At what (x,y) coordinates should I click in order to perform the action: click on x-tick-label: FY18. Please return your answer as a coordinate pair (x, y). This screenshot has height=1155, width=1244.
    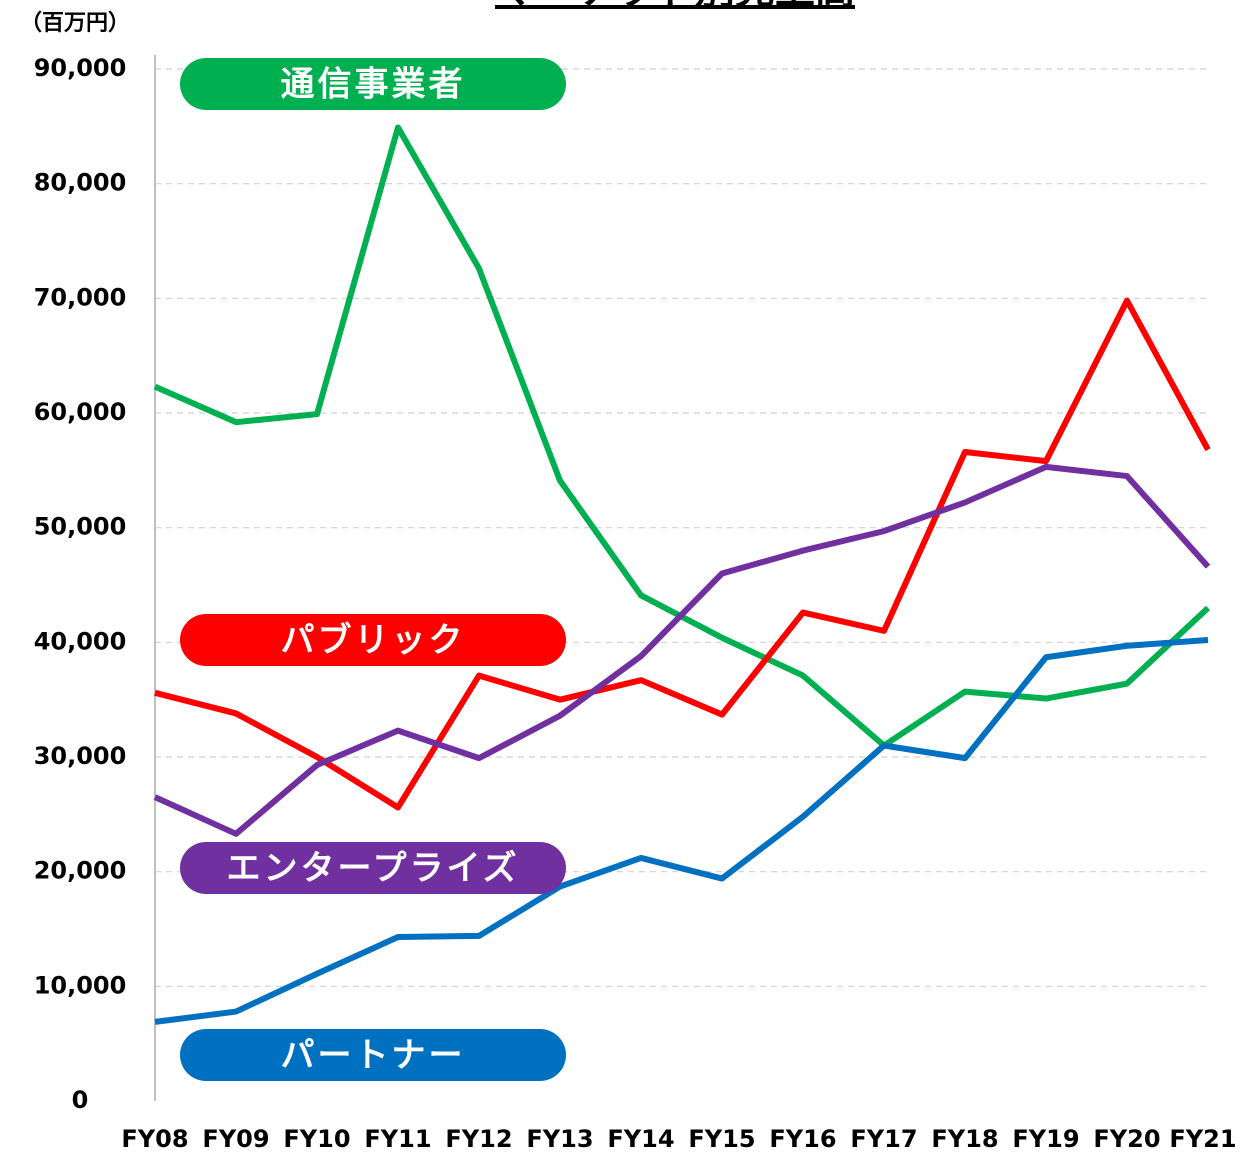
    Looking at the image, I should click on (964, 1139).